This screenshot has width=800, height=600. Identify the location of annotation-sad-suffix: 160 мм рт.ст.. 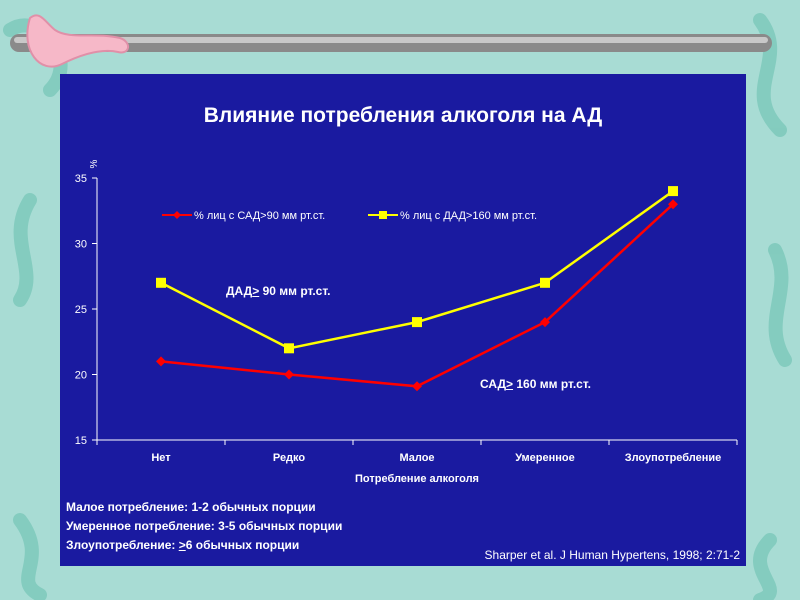
(552, 384).